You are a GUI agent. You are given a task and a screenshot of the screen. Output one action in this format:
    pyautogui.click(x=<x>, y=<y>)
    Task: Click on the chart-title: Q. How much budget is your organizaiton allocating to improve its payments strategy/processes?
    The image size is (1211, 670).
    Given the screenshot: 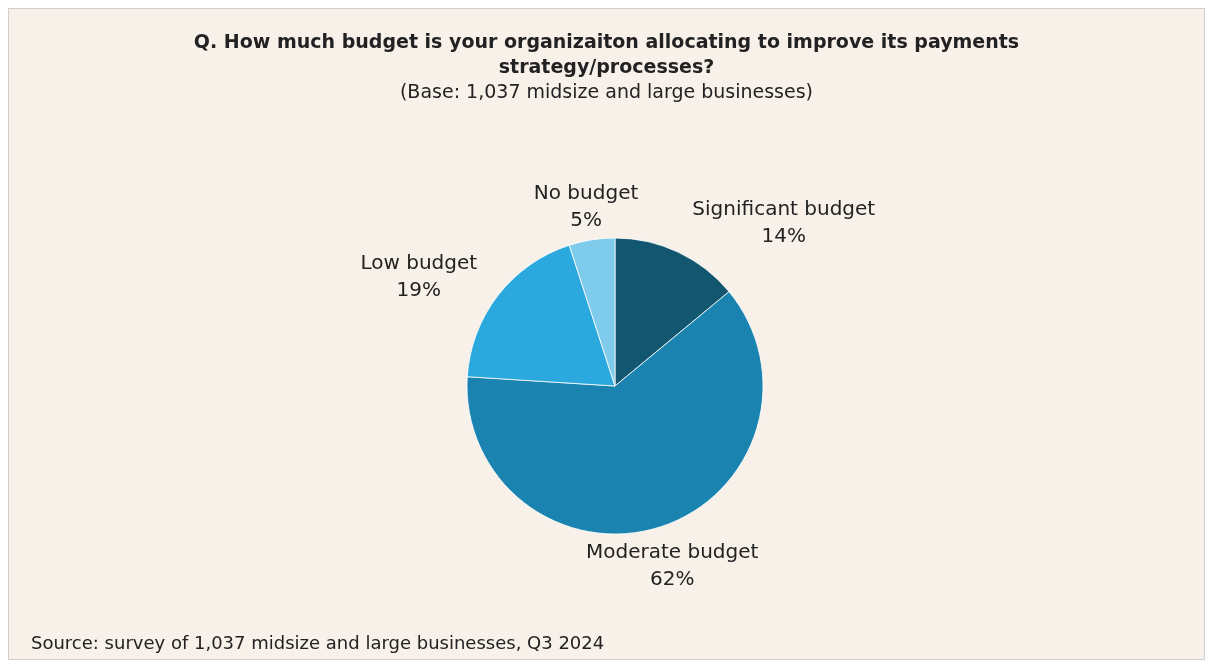 What is the action you would take?
    pyautogui.click(x=606, y=54)
    